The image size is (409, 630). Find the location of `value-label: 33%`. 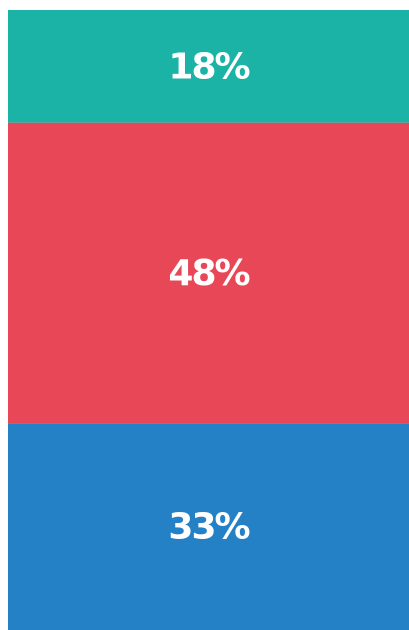

value-label: 33% is located at coordinates (208, 527).